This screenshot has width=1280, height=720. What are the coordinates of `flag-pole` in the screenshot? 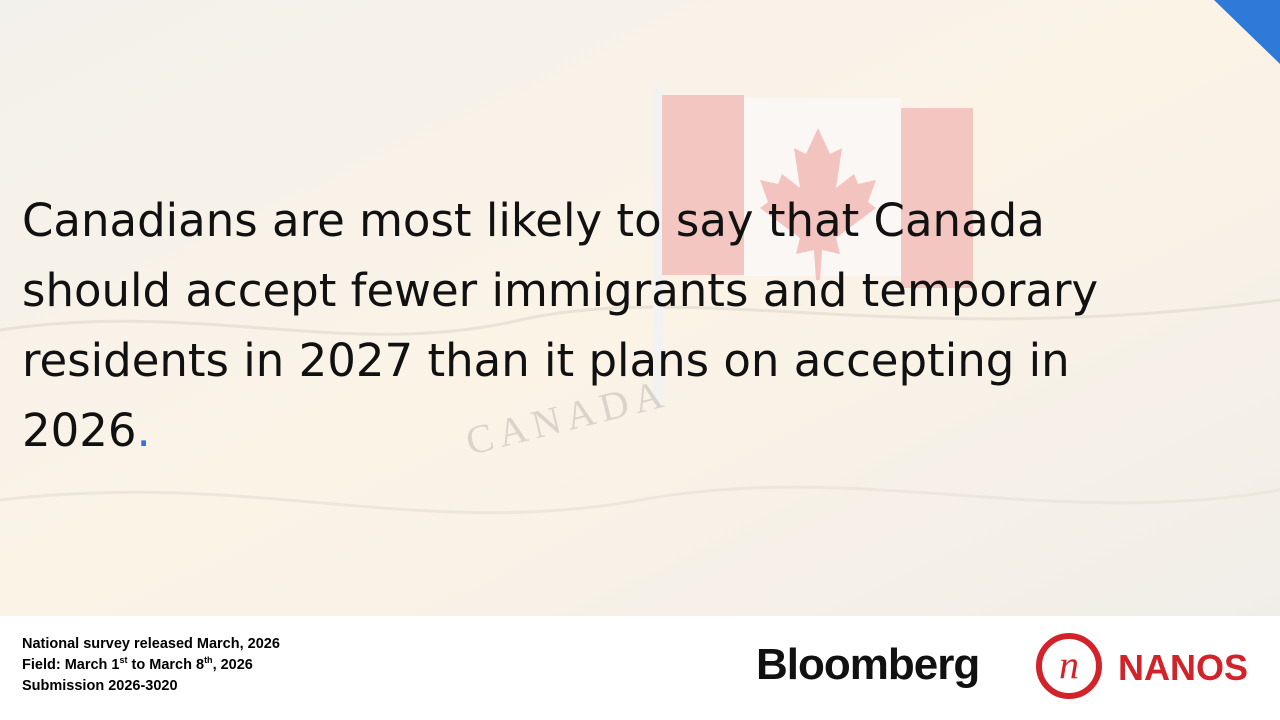 It's located at (658, 248).